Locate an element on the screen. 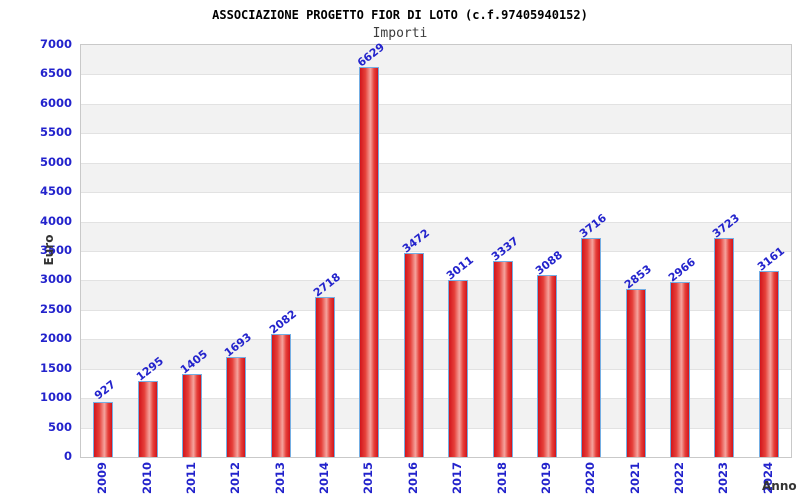 This screenshot has width=800, height=500. x-tick-label-2023: 2023 is located at coordinates (723, 478).